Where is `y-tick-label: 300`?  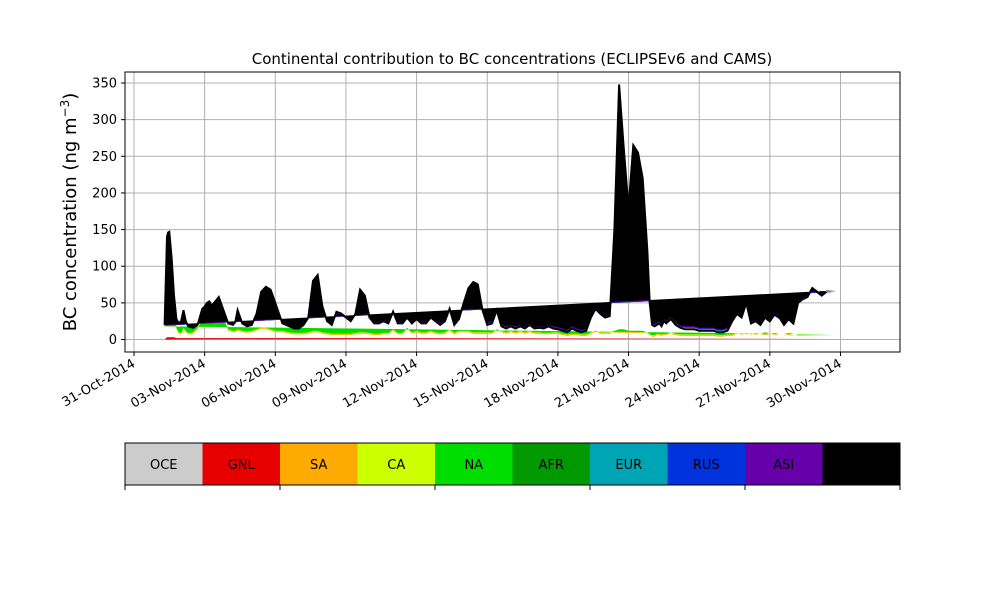
y-tick-label: 300 is located at coordinates (104, 120).